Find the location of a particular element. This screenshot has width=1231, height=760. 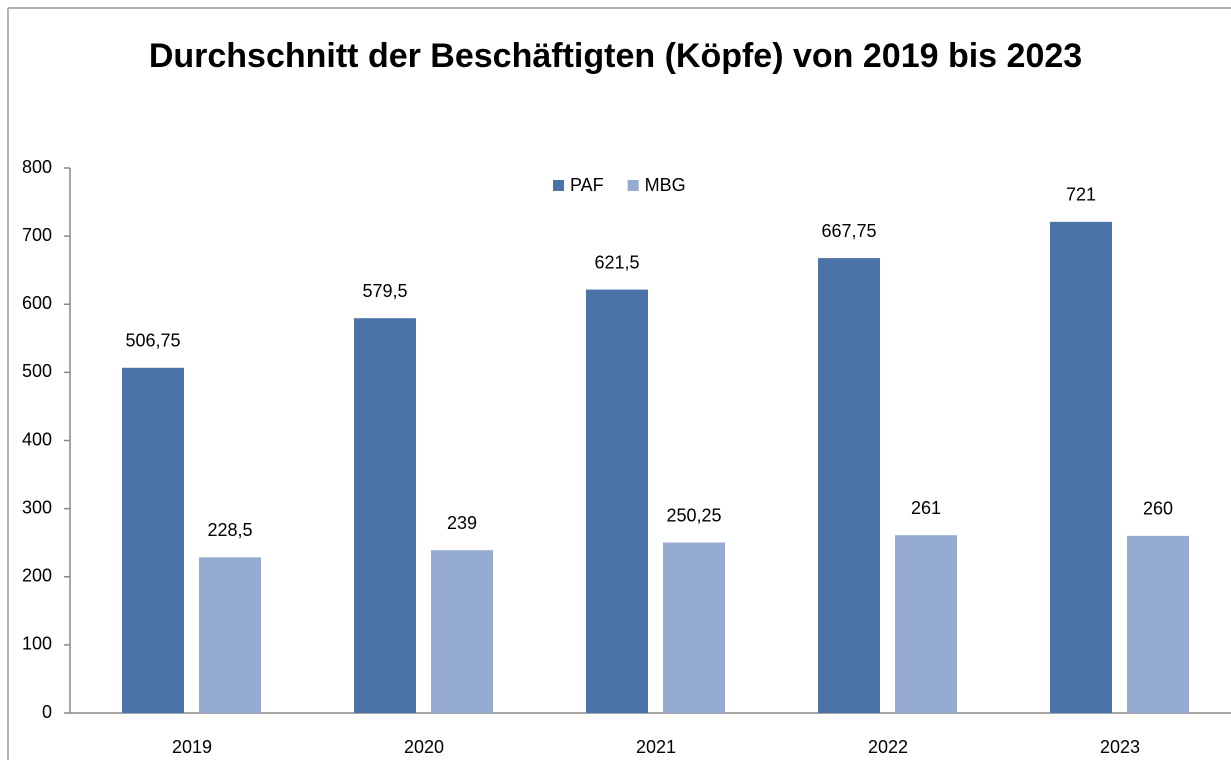

y-tick-label: 400 is located at coordinates (37, 439).